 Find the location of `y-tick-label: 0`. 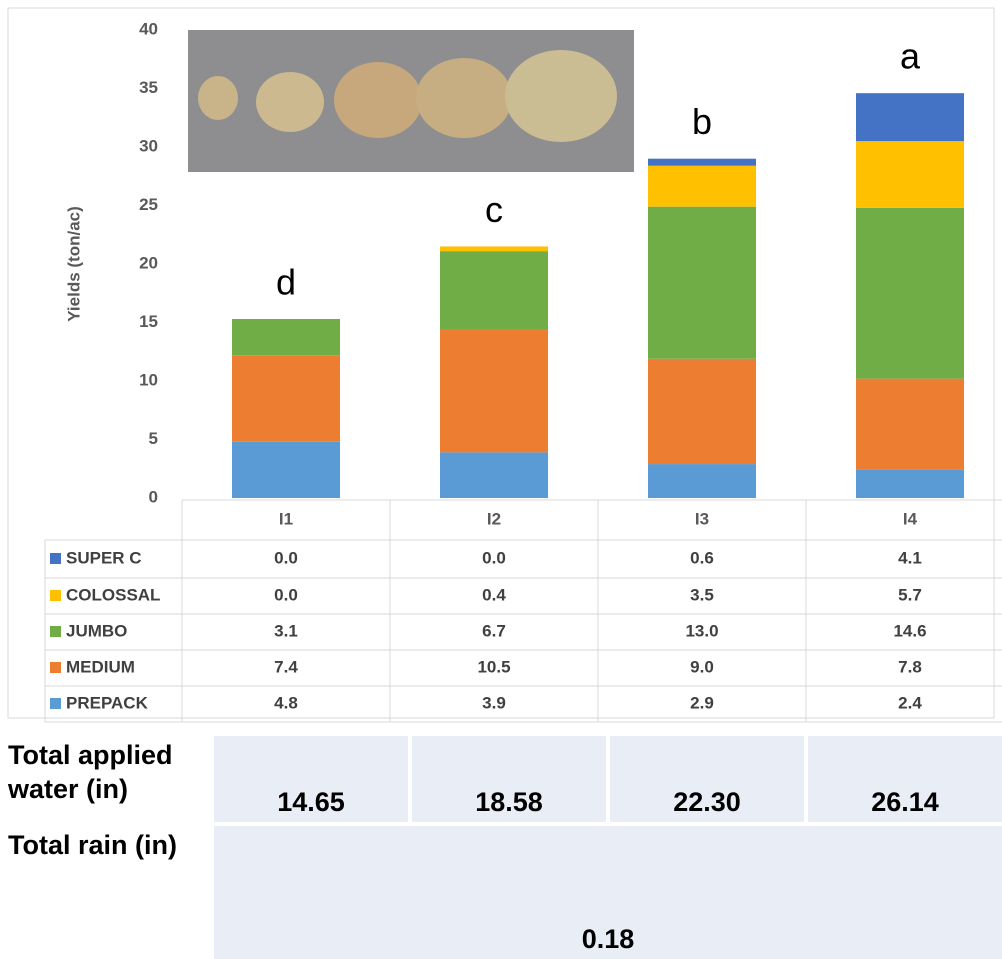

y-tick-label: 0 is located at coordinates (153, 496).